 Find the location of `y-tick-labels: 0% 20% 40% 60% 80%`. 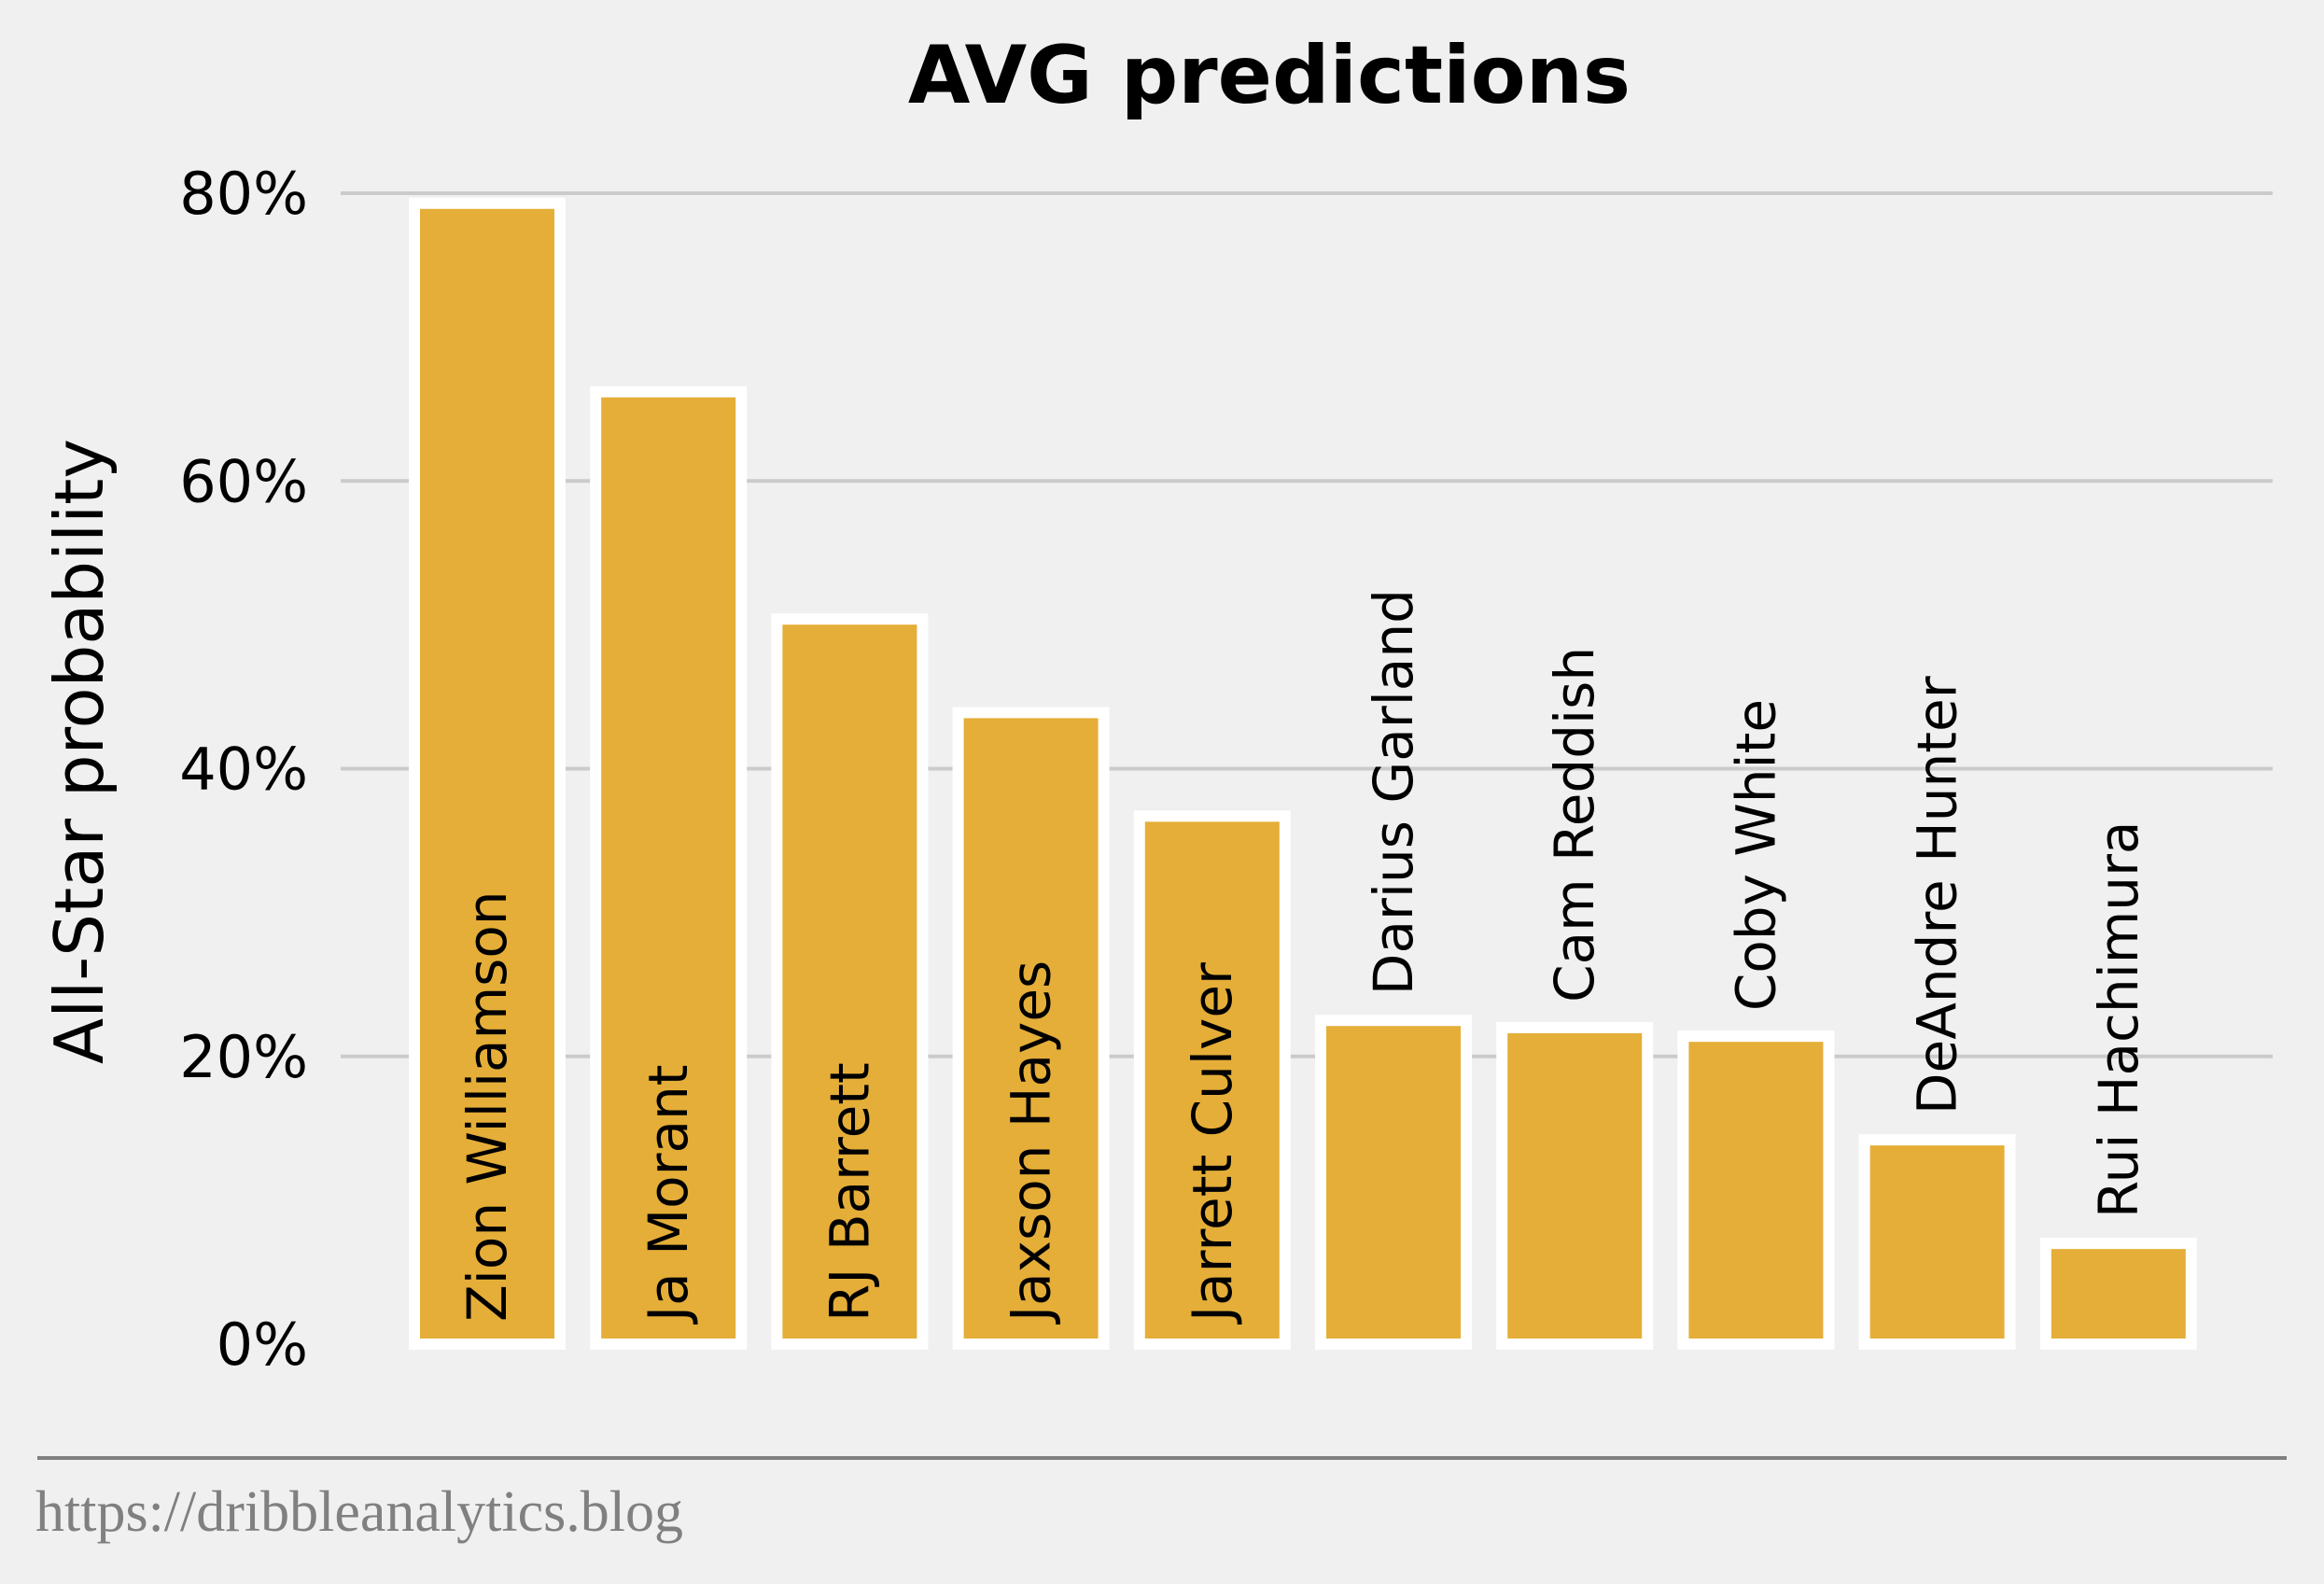

y-tick-labels: 0% 20% 40% 60% 80% is located at coordinates (243, 769).